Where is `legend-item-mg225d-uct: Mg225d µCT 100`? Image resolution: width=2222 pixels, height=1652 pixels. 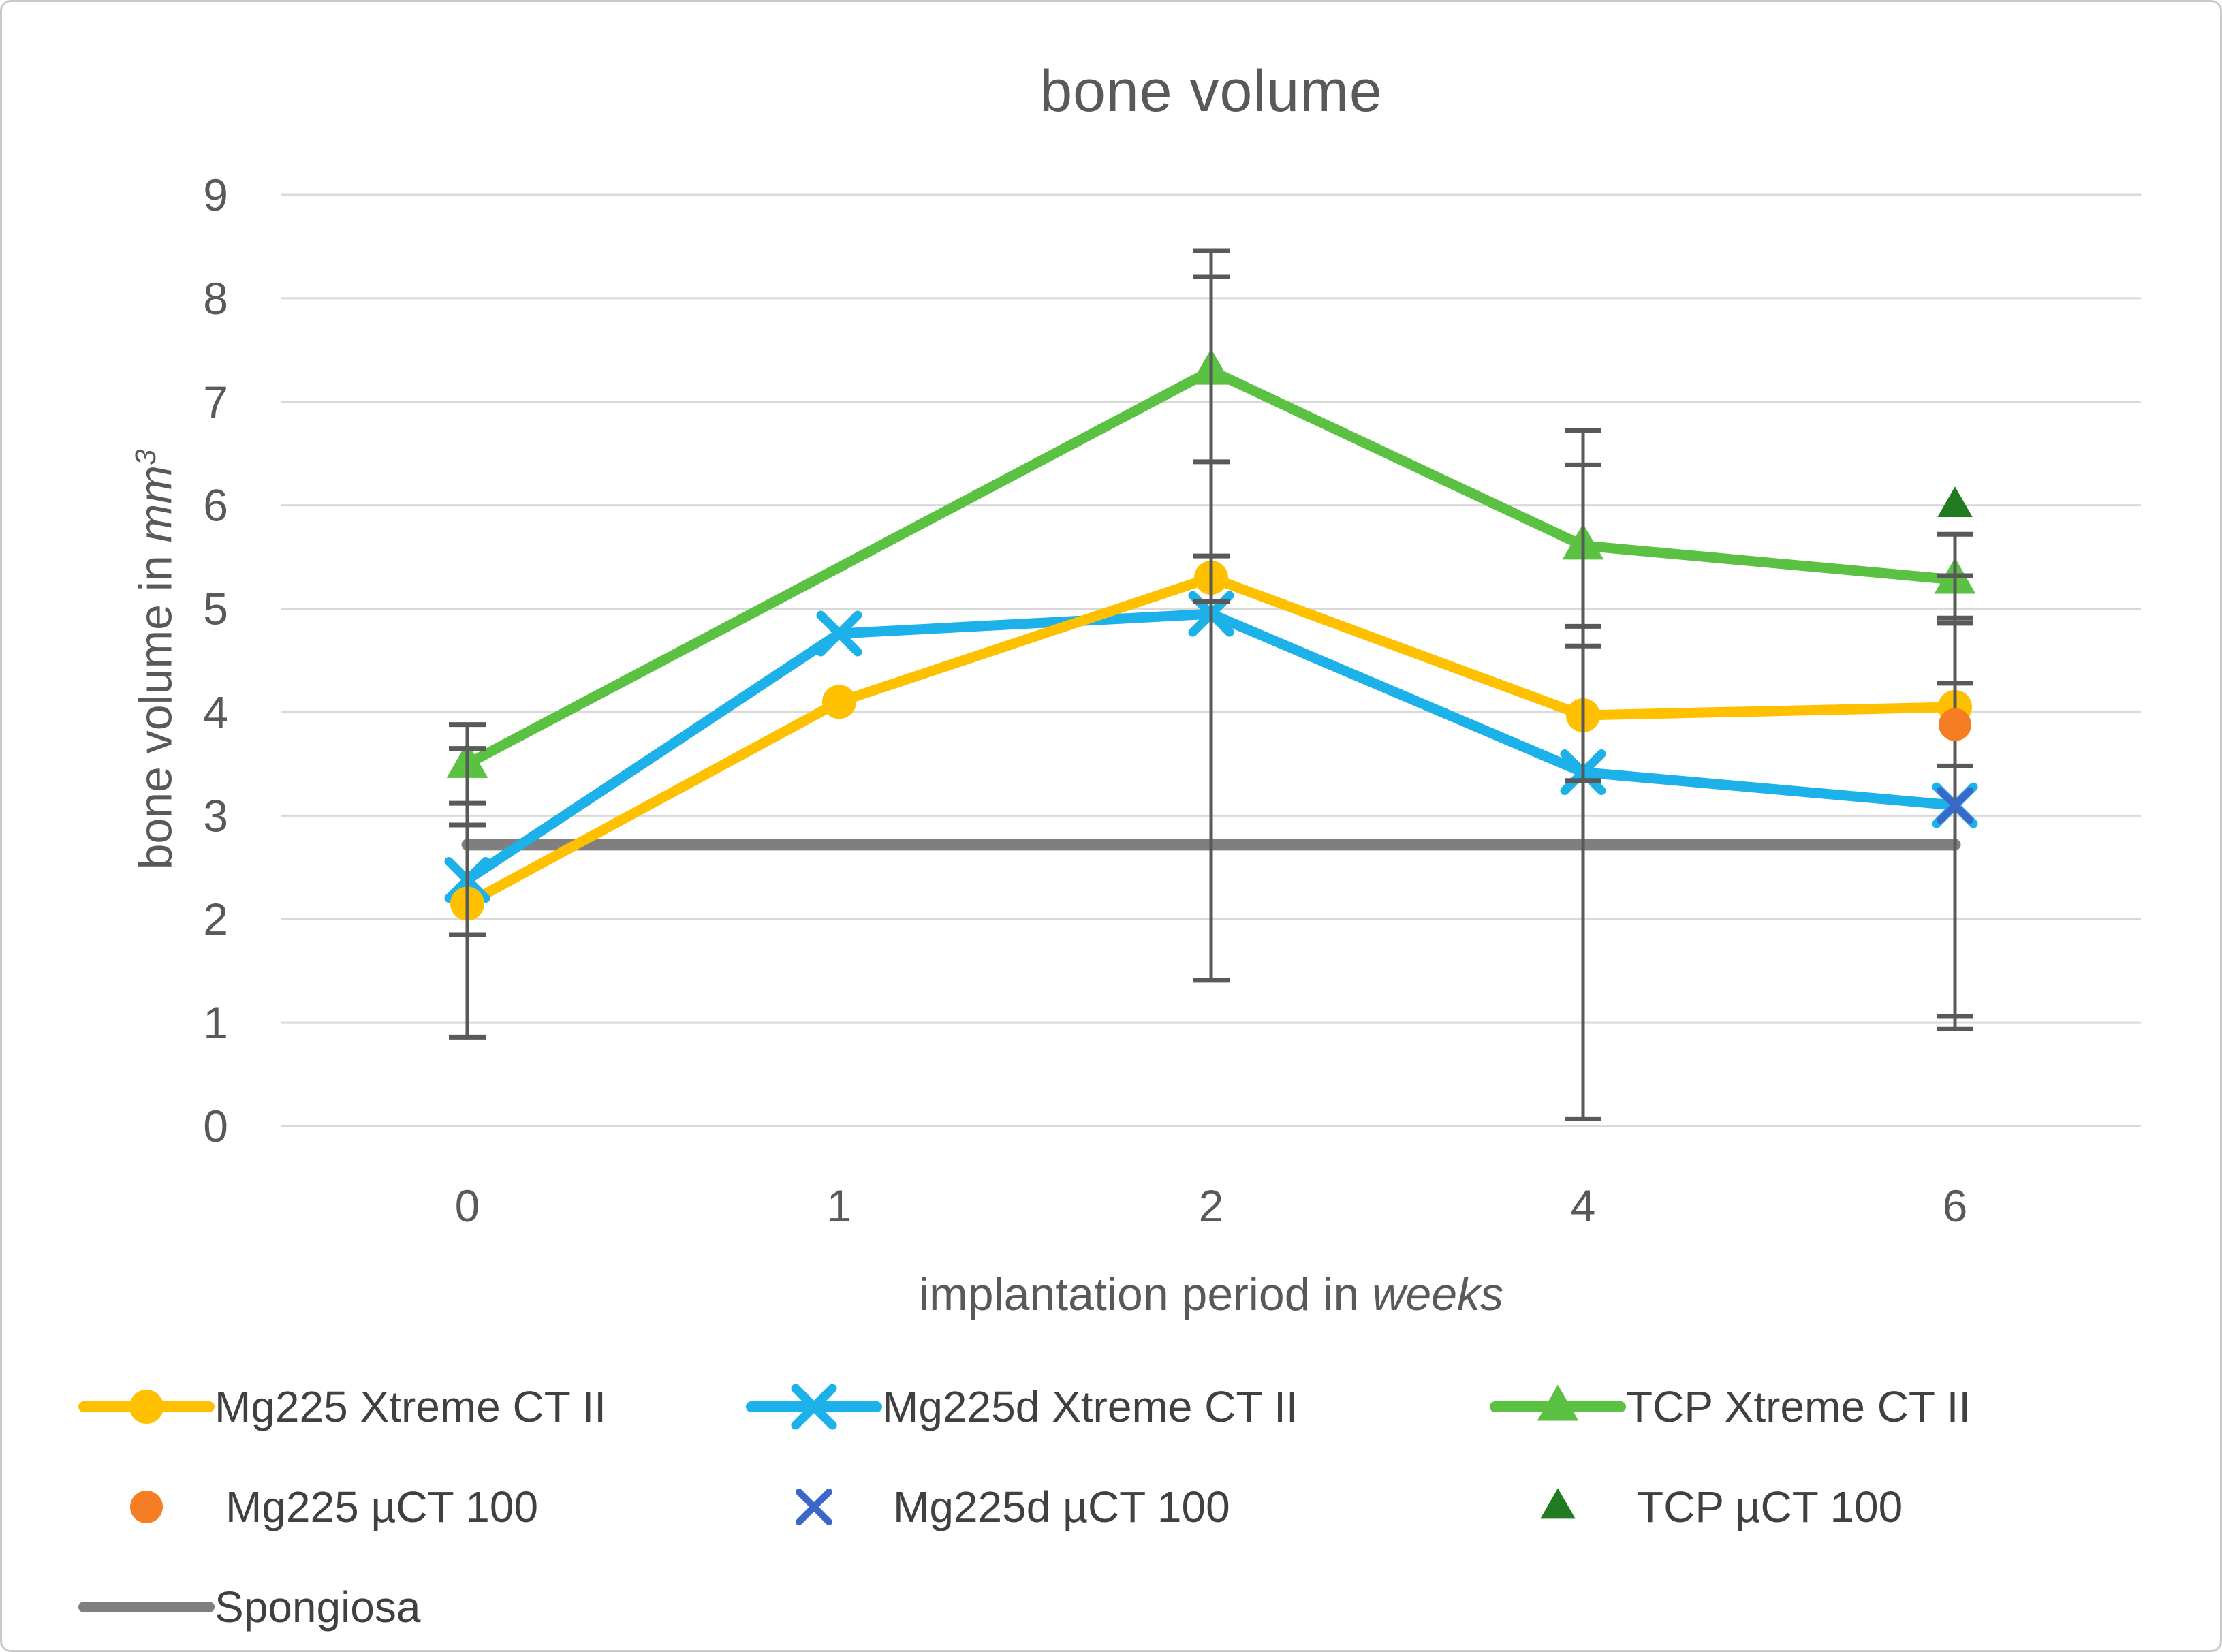
legend-item-mg225d-uct: Mg225d µCT 100 is located at coordinates (1118, 1507).